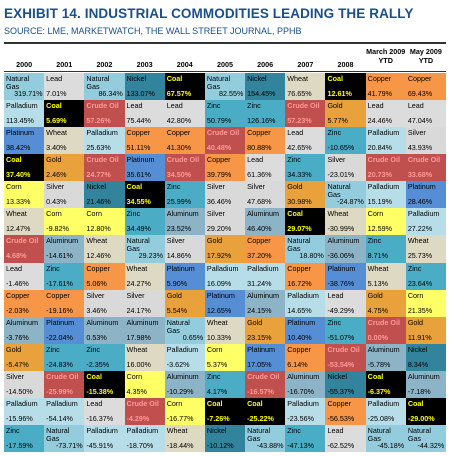 This screenshot has height=456, width=450. What do you see at coordinates (179, 148) in the screenshot?
I see `commodity-return: 41.30%` at bounding box center [179, 148].